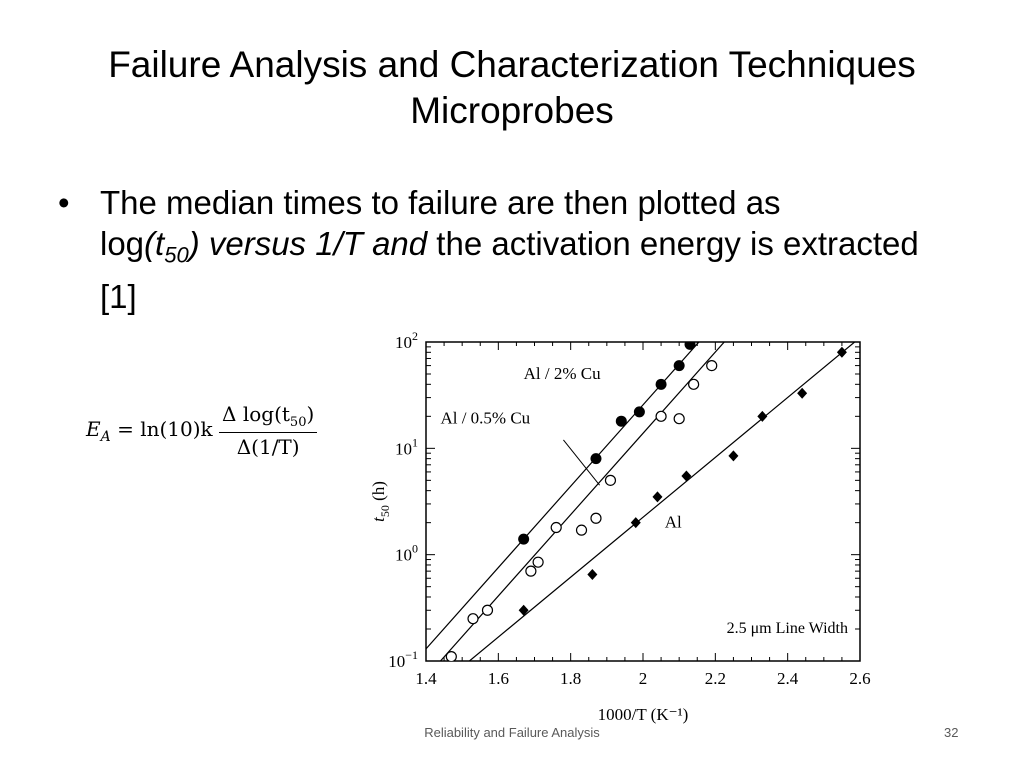 This screenshot has width=1024, height=768. Describe the element at coordinates (512, 110) in the screenshot. I see `title-line-2: Microprobes` at that location.